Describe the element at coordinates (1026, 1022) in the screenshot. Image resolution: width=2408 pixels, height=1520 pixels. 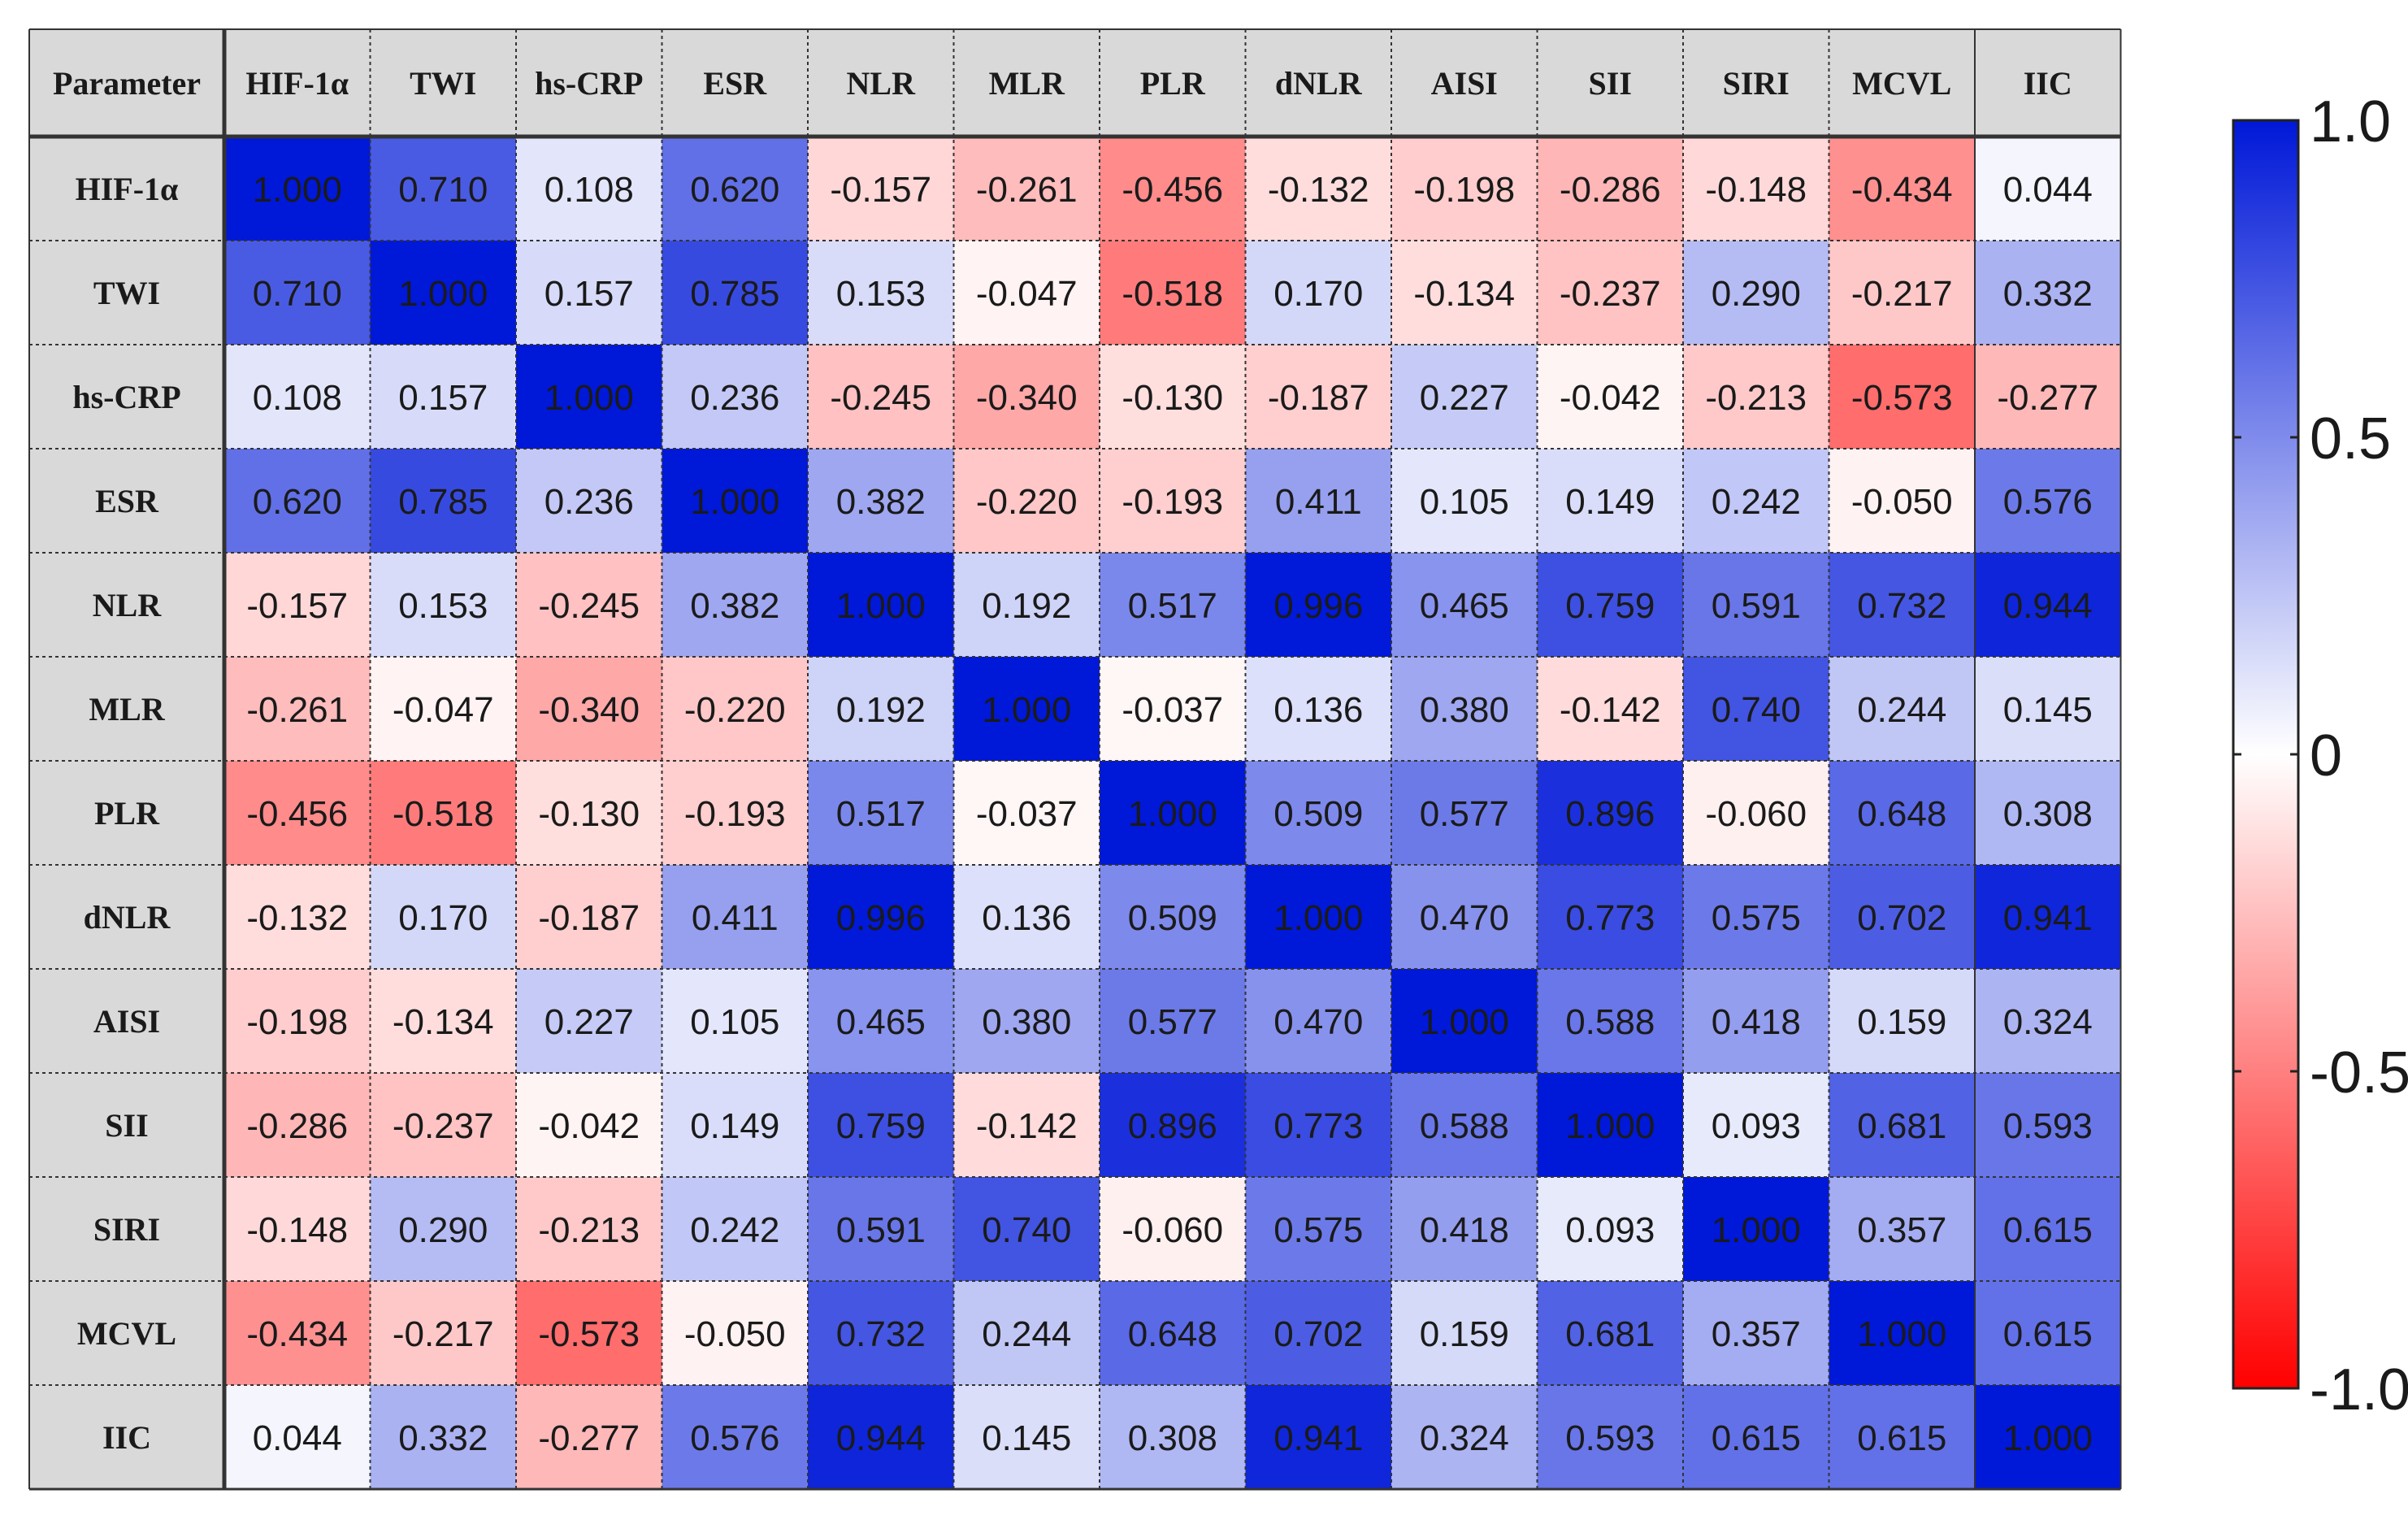
I see `cell-value-label: 0.380` at that location.